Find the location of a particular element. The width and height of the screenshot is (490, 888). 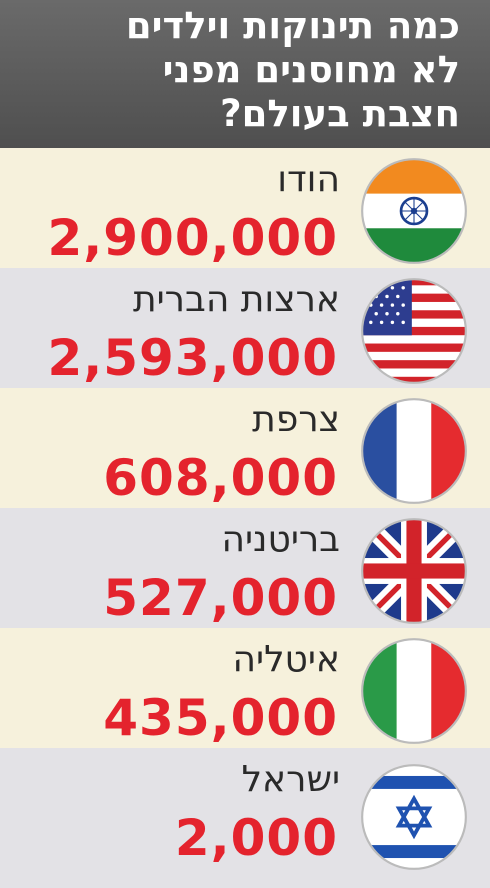

italy-flag-icon is located at coordinates (414, 691).